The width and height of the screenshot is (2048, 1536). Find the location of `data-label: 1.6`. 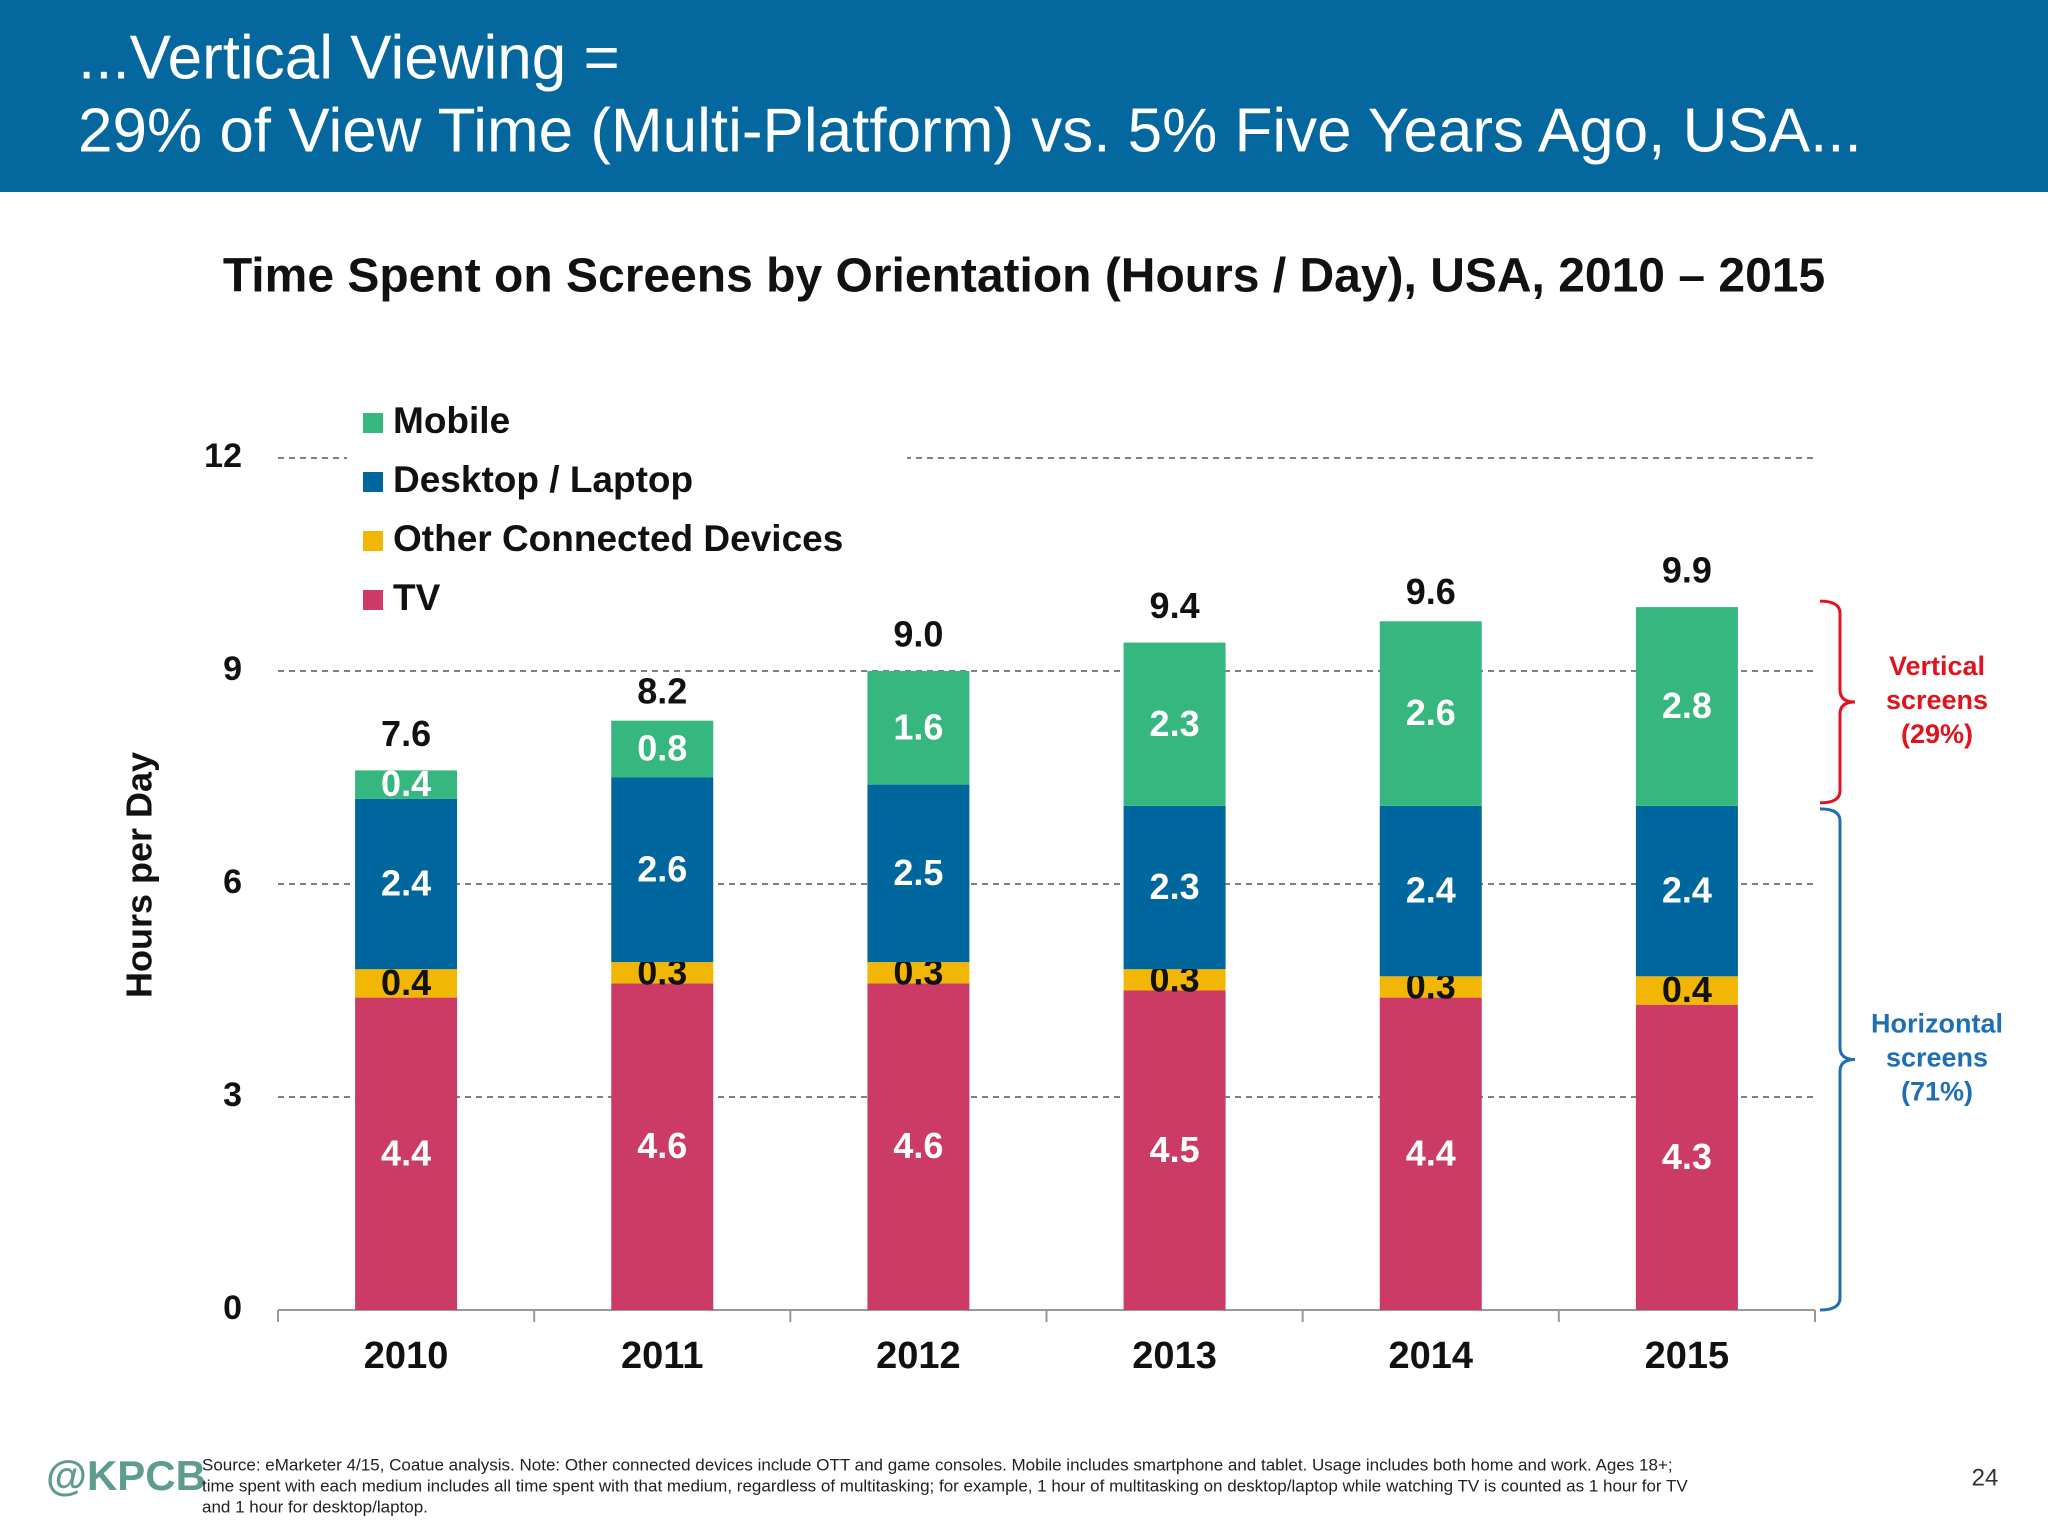

data-label: 1.6 is located at coordinates (918, 726).